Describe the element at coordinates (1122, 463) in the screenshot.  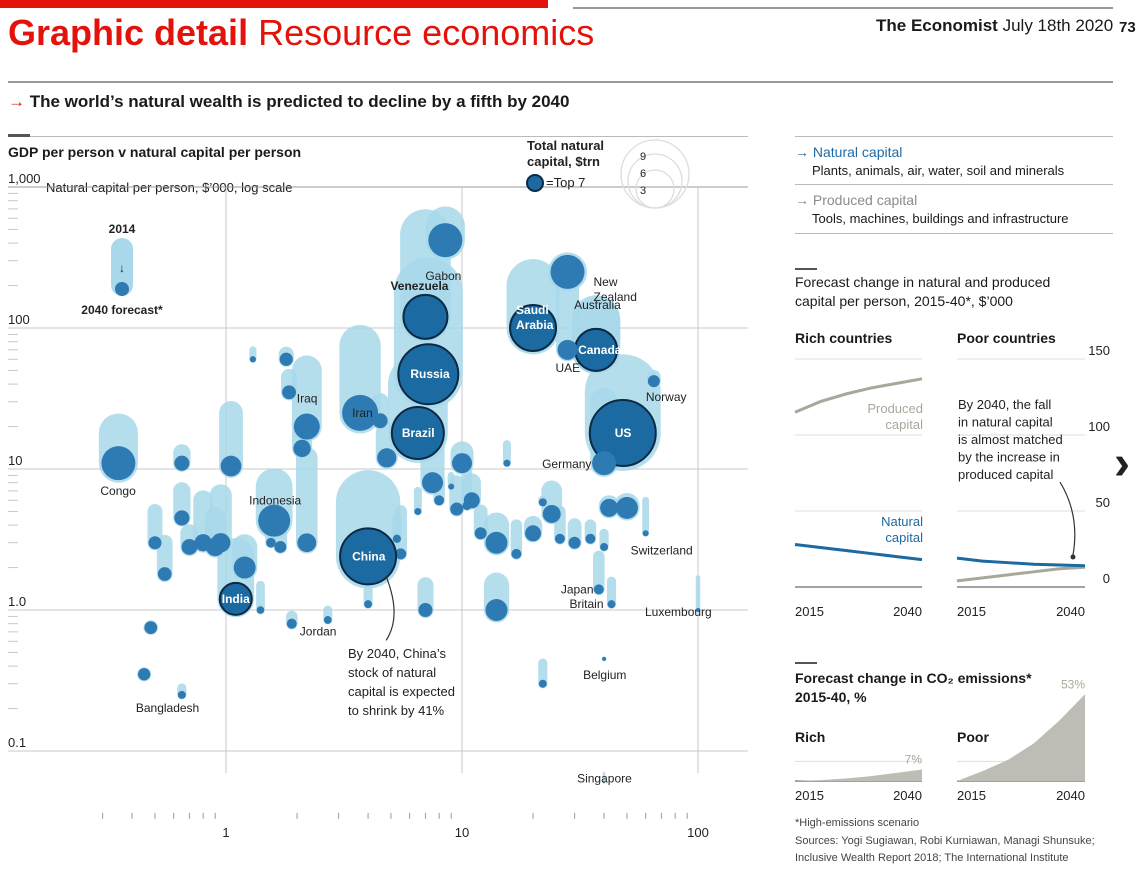
I see `next-page-chevron-icon: ›` at that location.